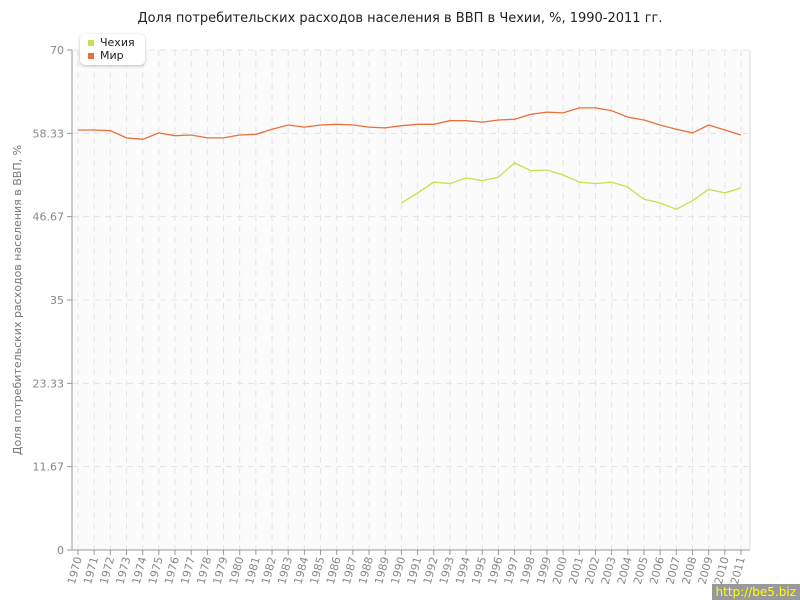  I want to click on legend-label: Мир, so click(112, 55).